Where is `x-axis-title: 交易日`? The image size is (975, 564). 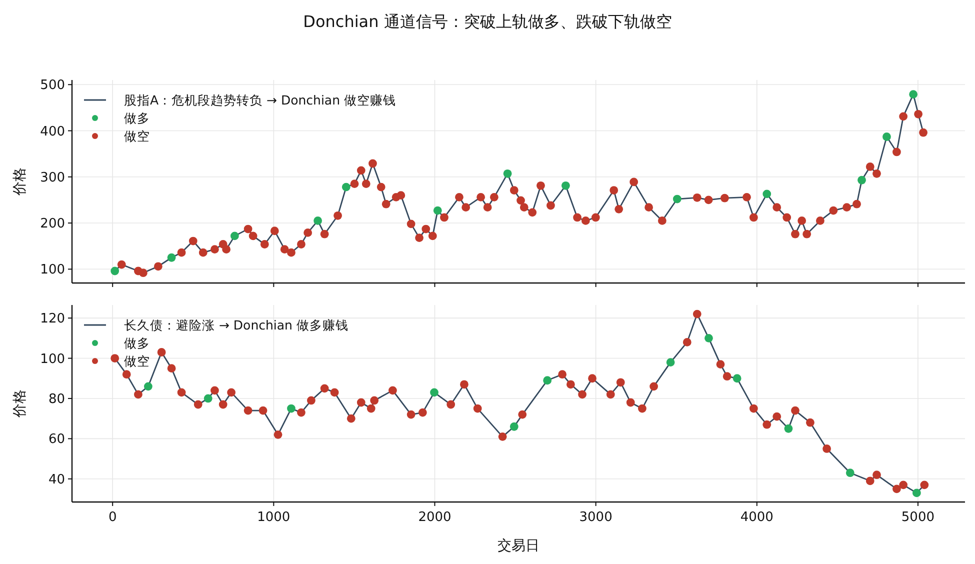 x-axis-title: 交易日 is located at coordinates (519, 546).